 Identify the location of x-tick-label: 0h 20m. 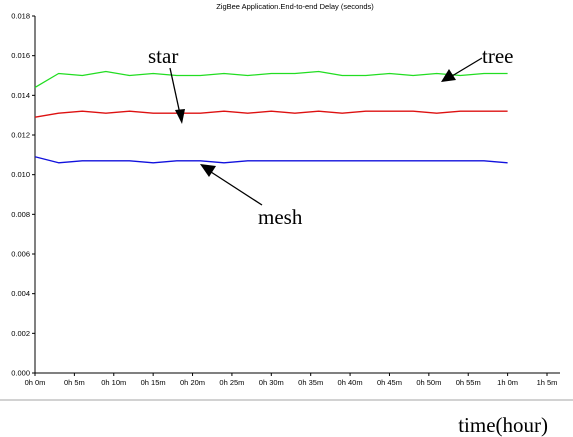
(192, 382).